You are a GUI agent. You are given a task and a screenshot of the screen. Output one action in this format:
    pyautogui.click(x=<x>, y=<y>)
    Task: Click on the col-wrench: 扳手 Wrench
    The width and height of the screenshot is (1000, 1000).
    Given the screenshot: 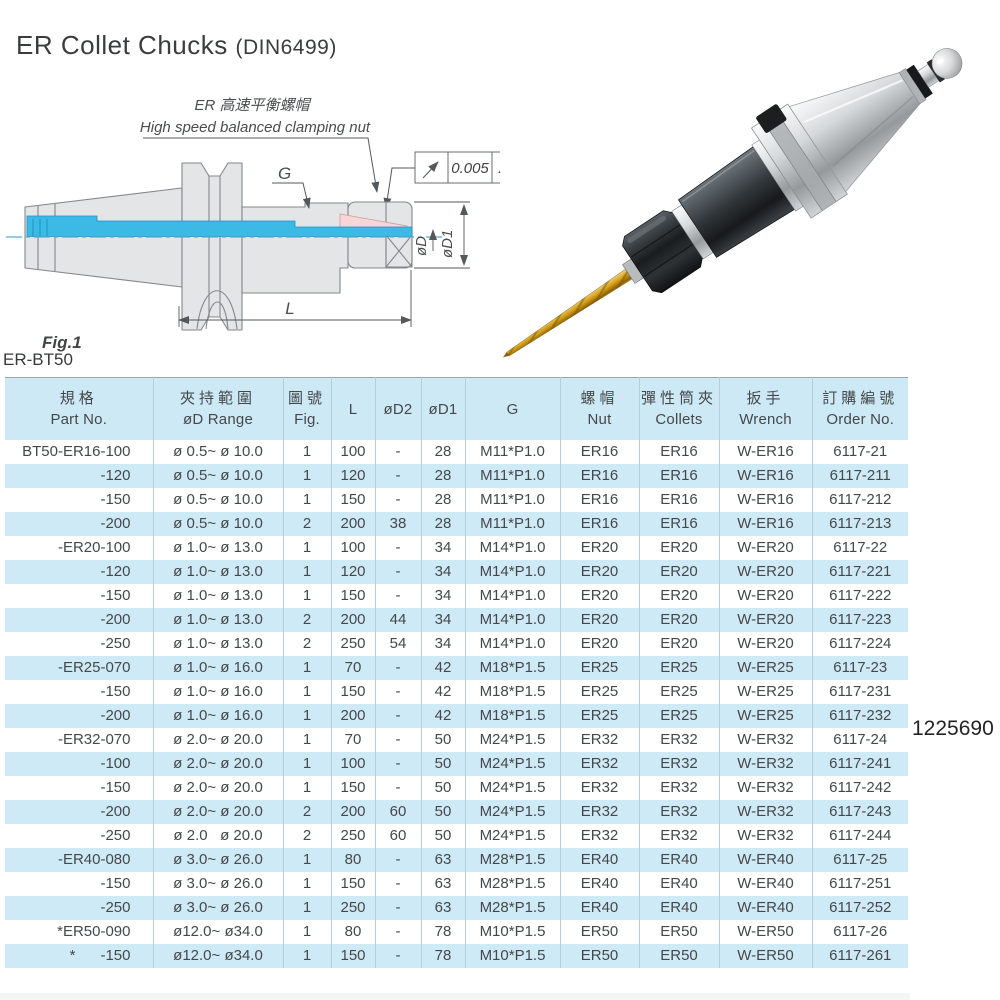 What is the action you would take?
    pyautogui.click(x=766, y=408)
    